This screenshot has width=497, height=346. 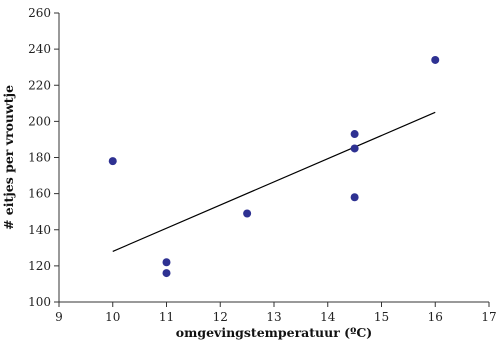 I want to click on x-tick-label: 16, so click(x=435, y=317).